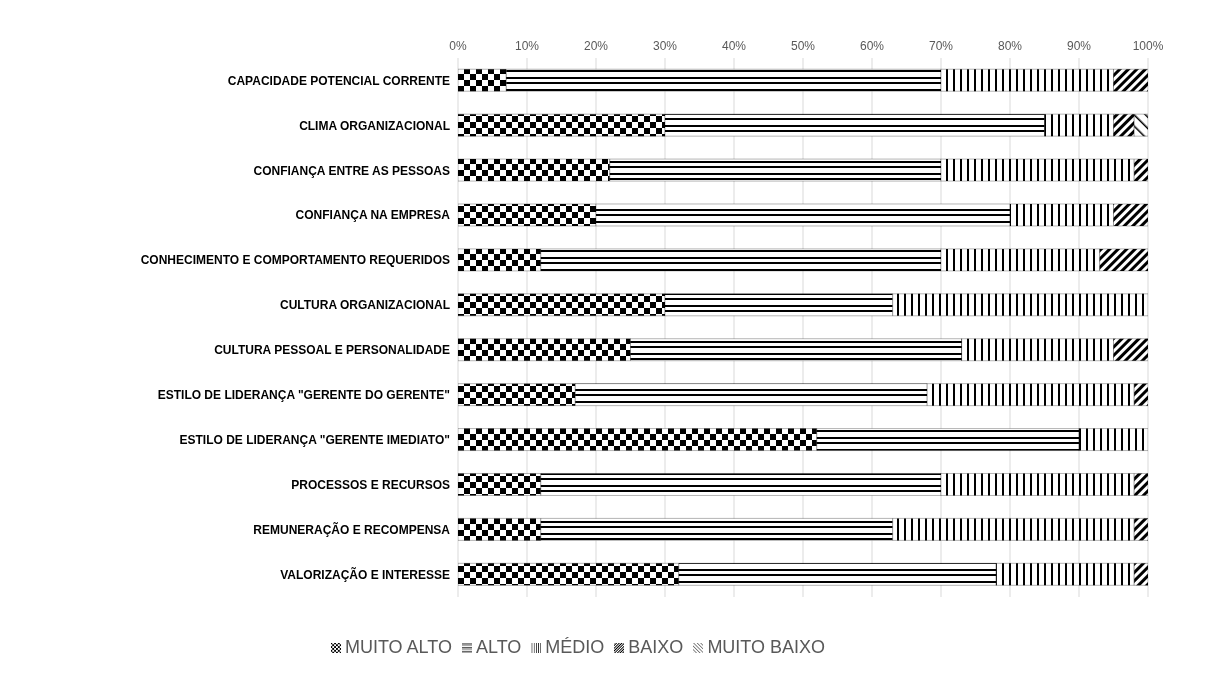  What do you see at coordinates (365, 305) in the screenshot?
I see `y-tick-label: CULTURA ORGANIZACIONAL` at bounding box center [365, 305].